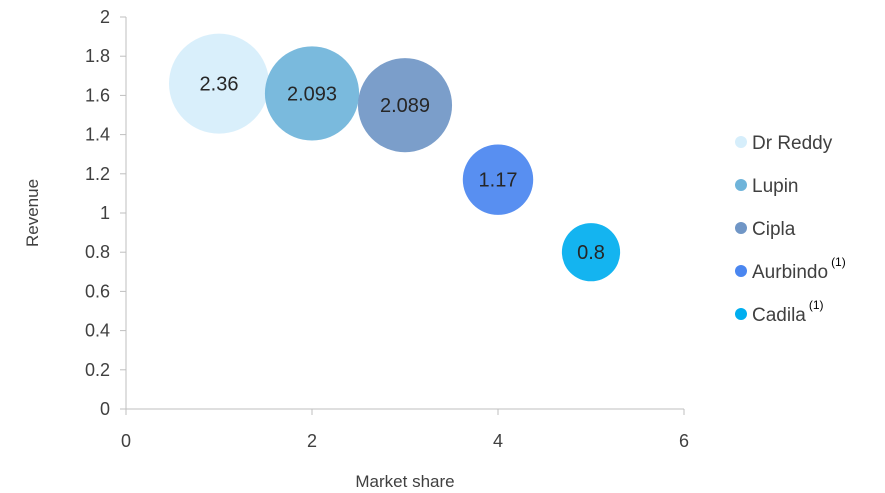 This screenshot has width=885, height=493. What do you see at coordinates (97, 252) in the screenshot?
I see `y-tick-label: 0.8` at bounding box center [97, 252].